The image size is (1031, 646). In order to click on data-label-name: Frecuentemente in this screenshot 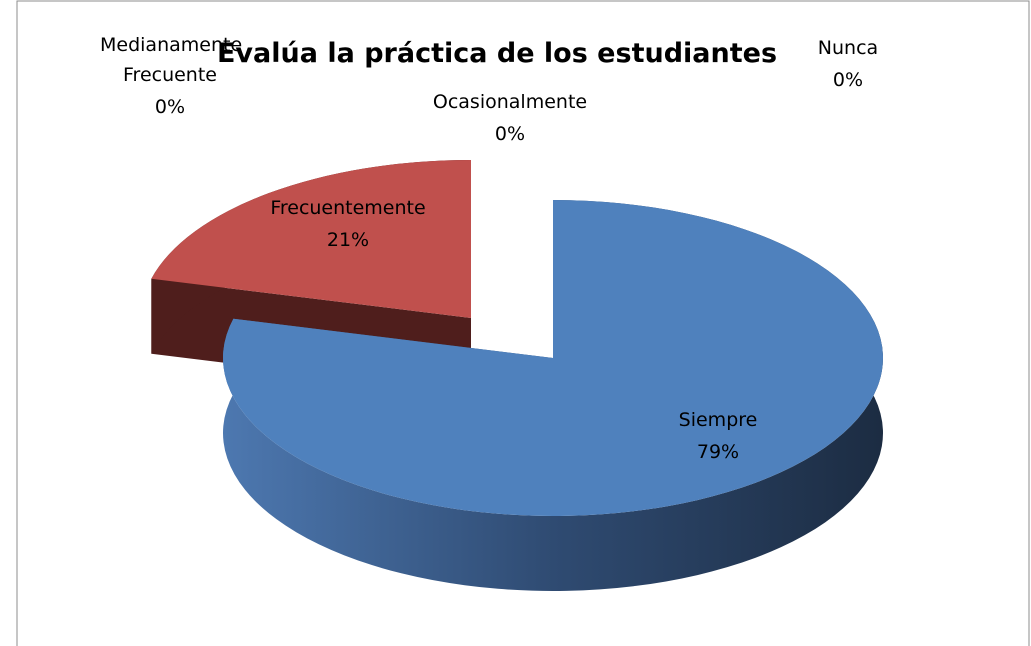, I will do `click(348, 208)`.